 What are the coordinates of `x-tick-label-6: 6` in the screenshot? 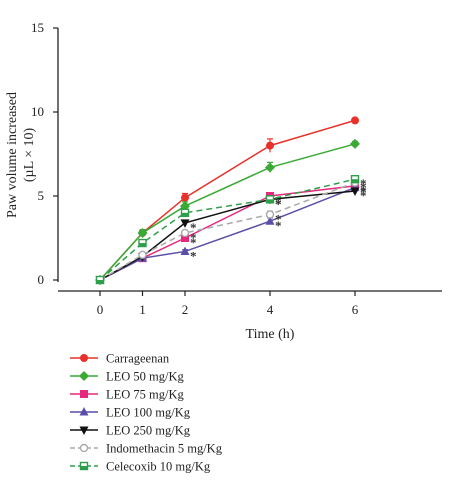 It's located at (355, 309).